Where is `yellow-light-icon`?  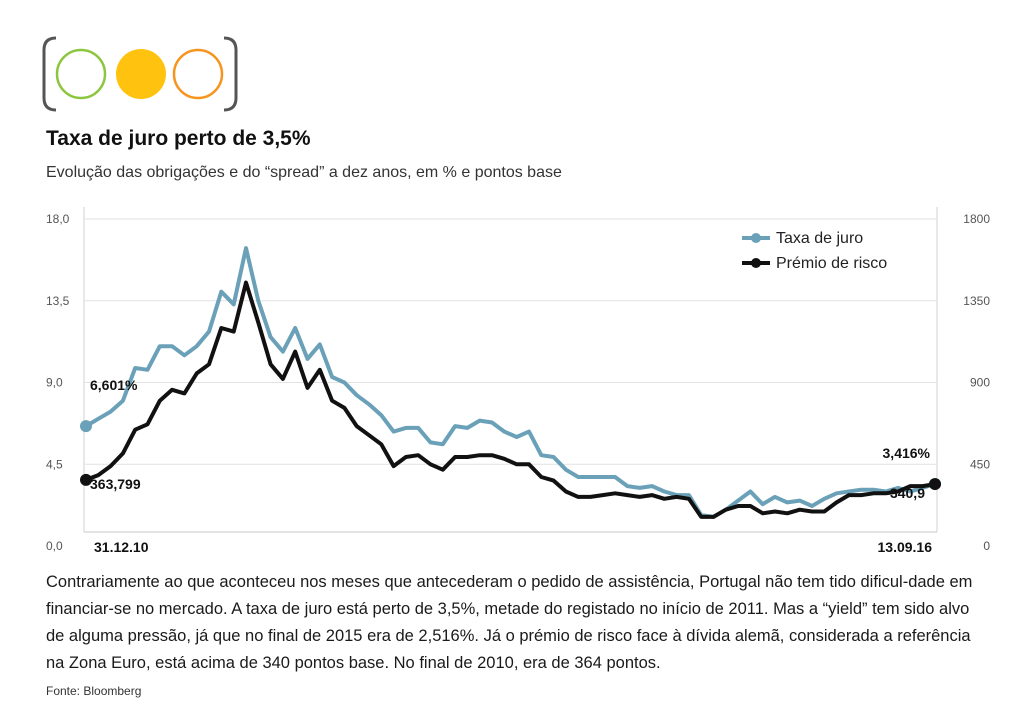 yellow-light-icon is located at coordinates (141, 74).